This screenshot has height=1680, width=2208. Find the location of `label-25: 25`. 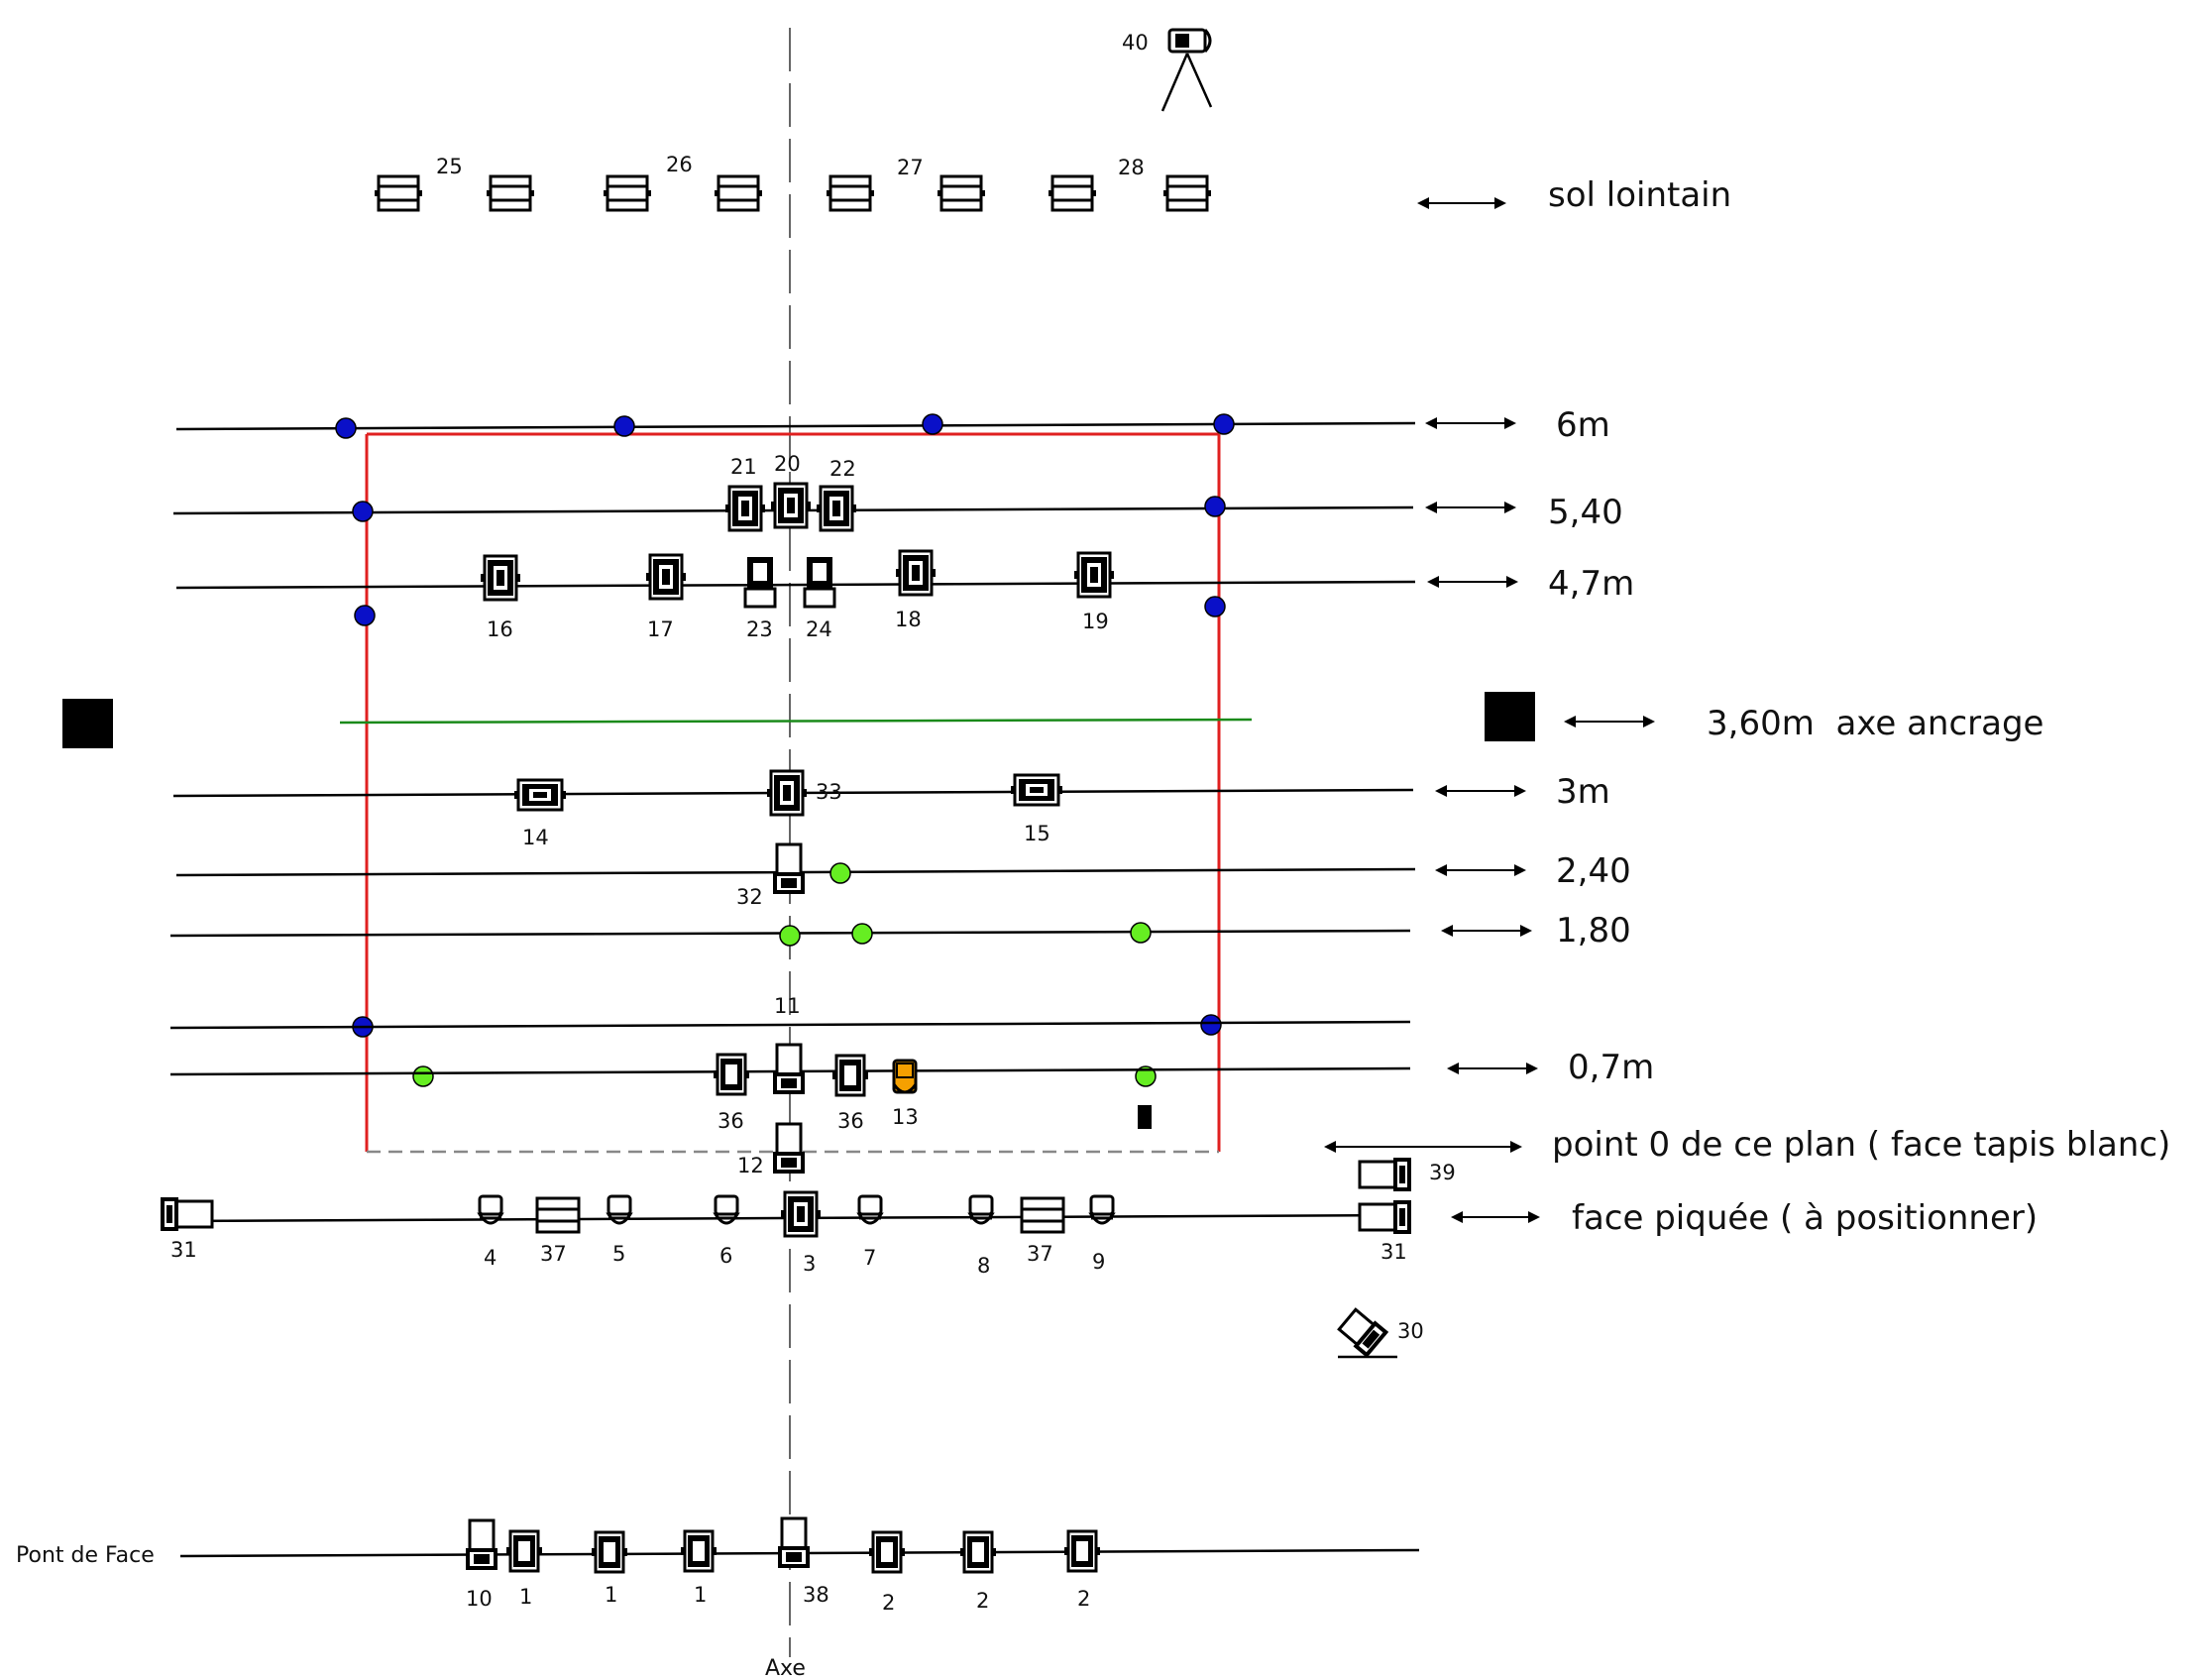

label-25: 25 is located at coordinates (449, 166).